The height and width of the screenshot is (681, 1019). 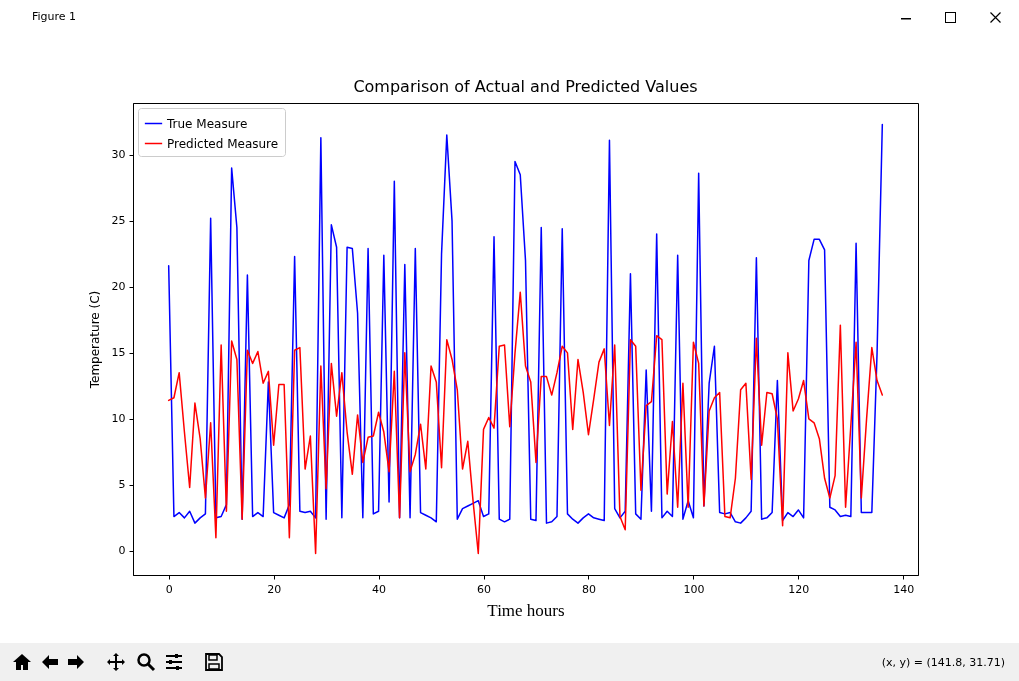 I want to click on y-axis-title: Temperature (C), so click(x=94, y=340).